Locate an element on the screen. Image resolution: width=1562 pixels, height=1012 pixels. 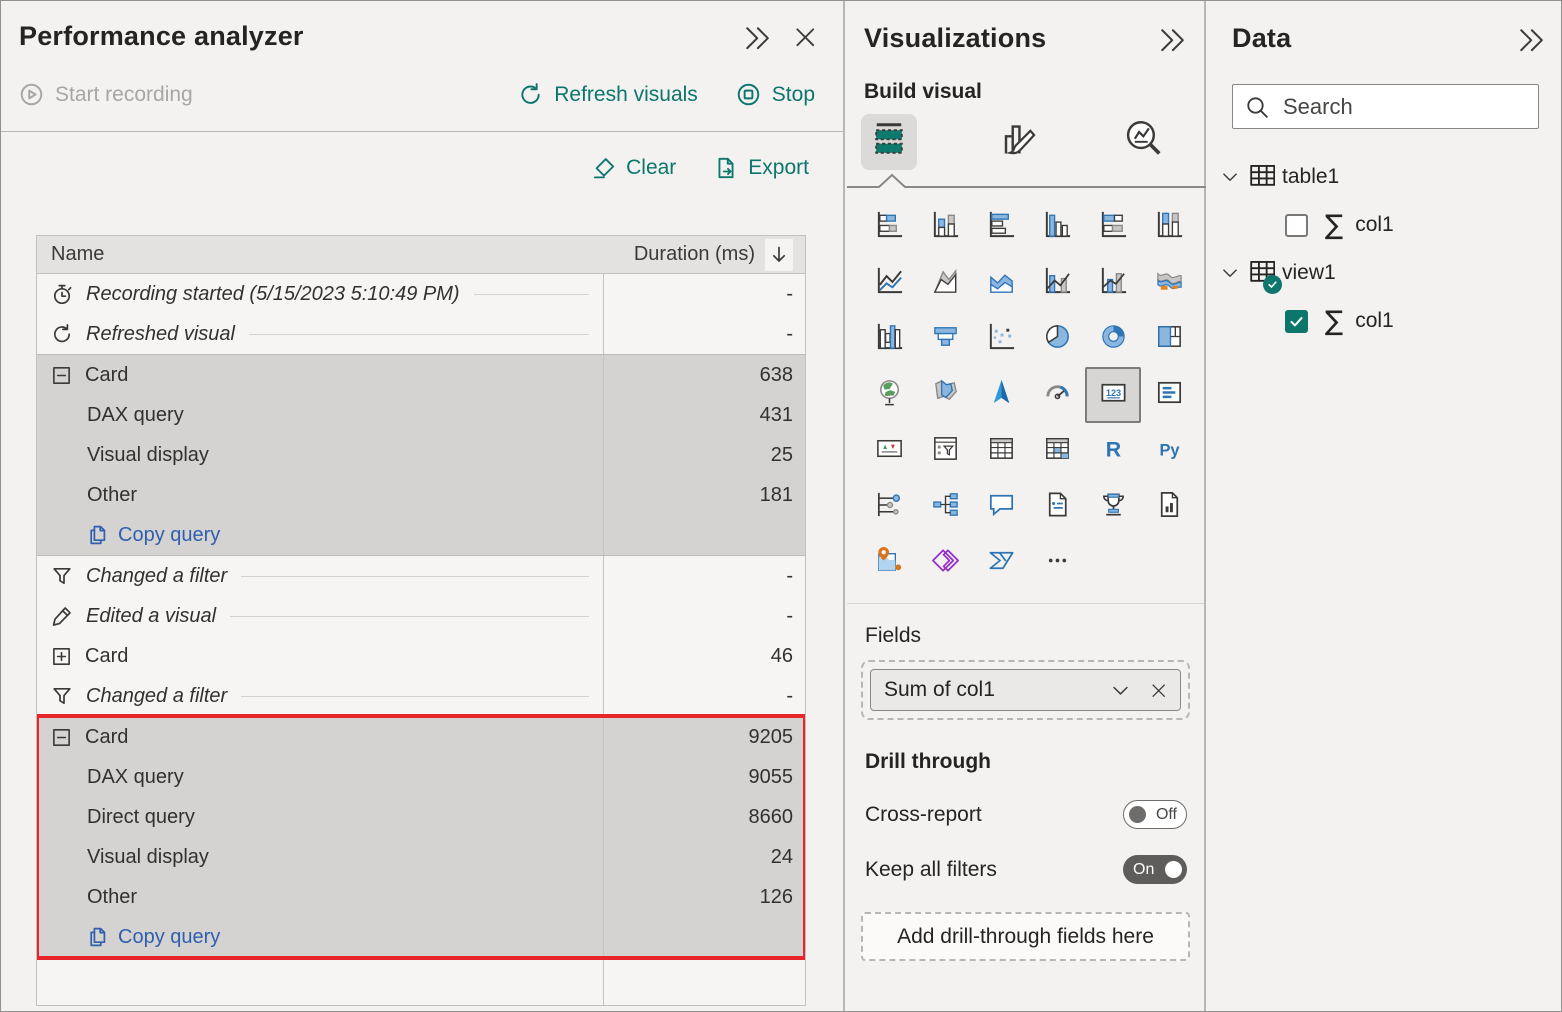
visual-power-automate is located at coordinates (1001, 563).